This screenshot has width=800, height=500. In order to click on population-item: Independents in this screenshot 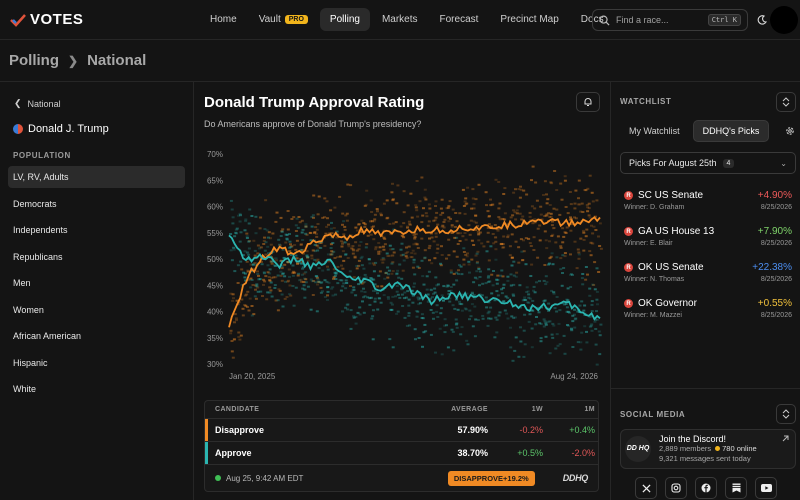, I will do `click(40, 230)`.